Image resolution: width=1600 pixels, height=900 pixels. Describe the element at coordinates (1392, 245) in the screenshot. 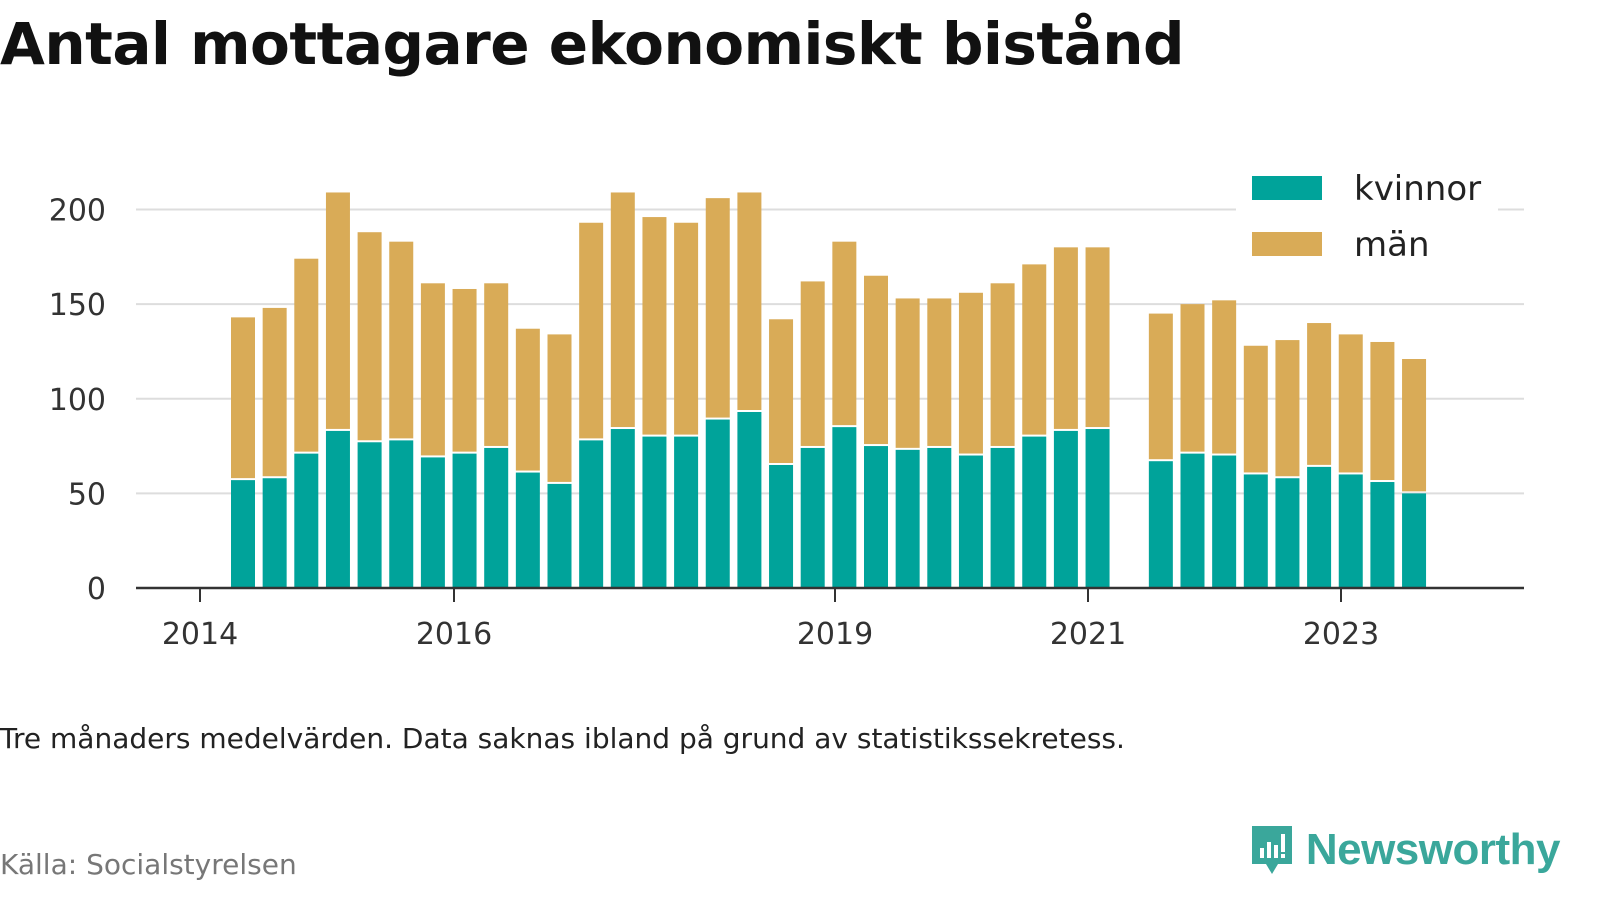

I see `legend-label-man: män` at that location.